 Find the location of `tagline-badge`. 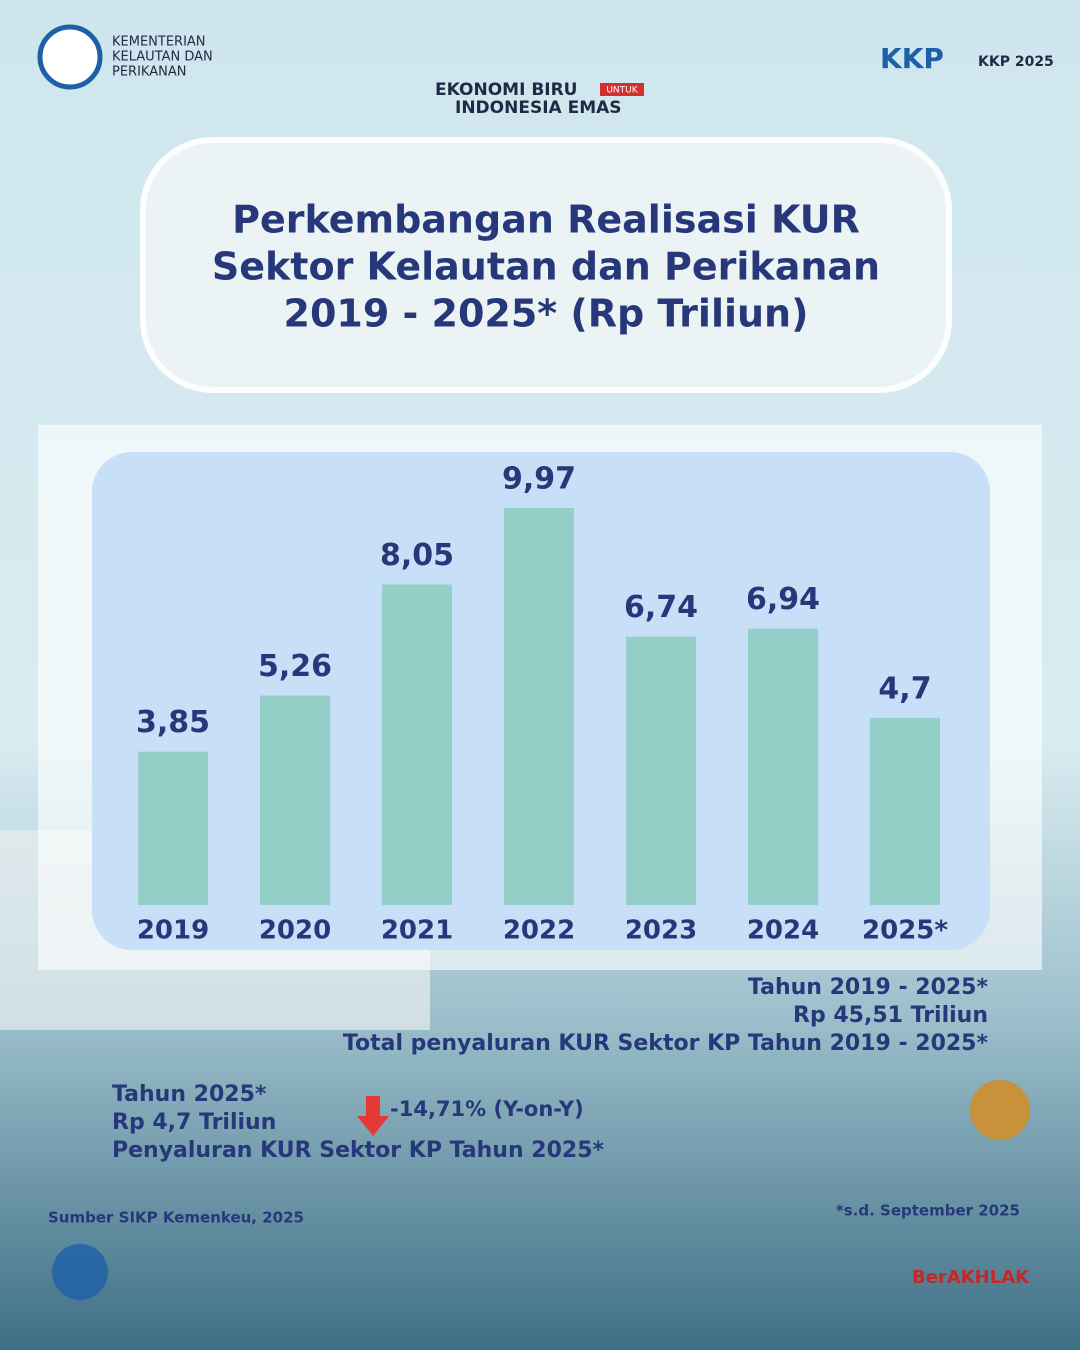

tagline-badge is located at coordinates (622, 89).